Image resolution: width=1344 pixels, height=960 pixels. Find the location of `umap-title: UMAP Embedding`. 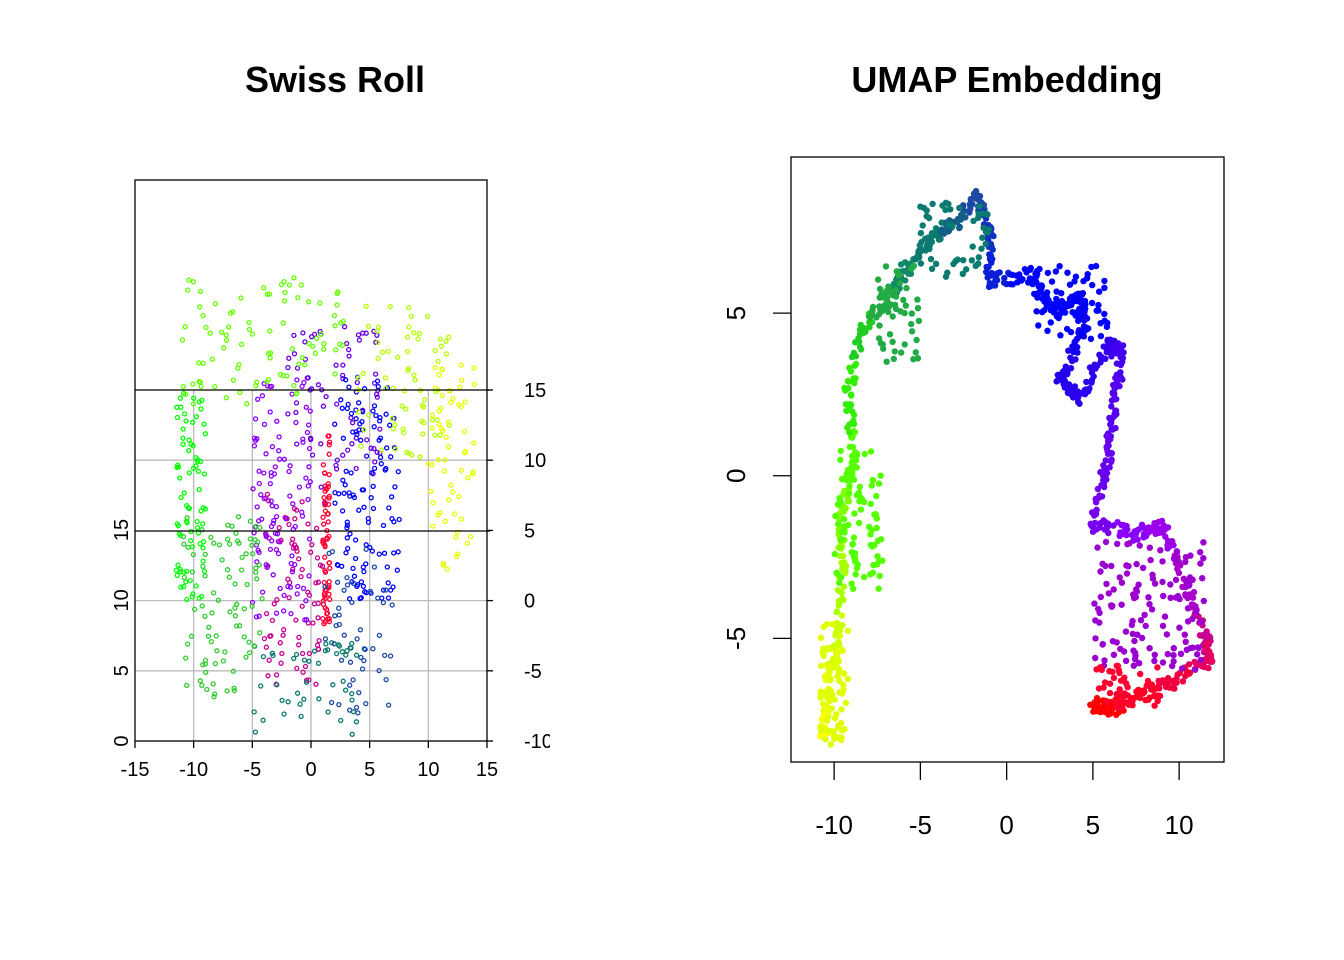

umap-title: UMAP Embedding is located at coordinates (1006, 79).